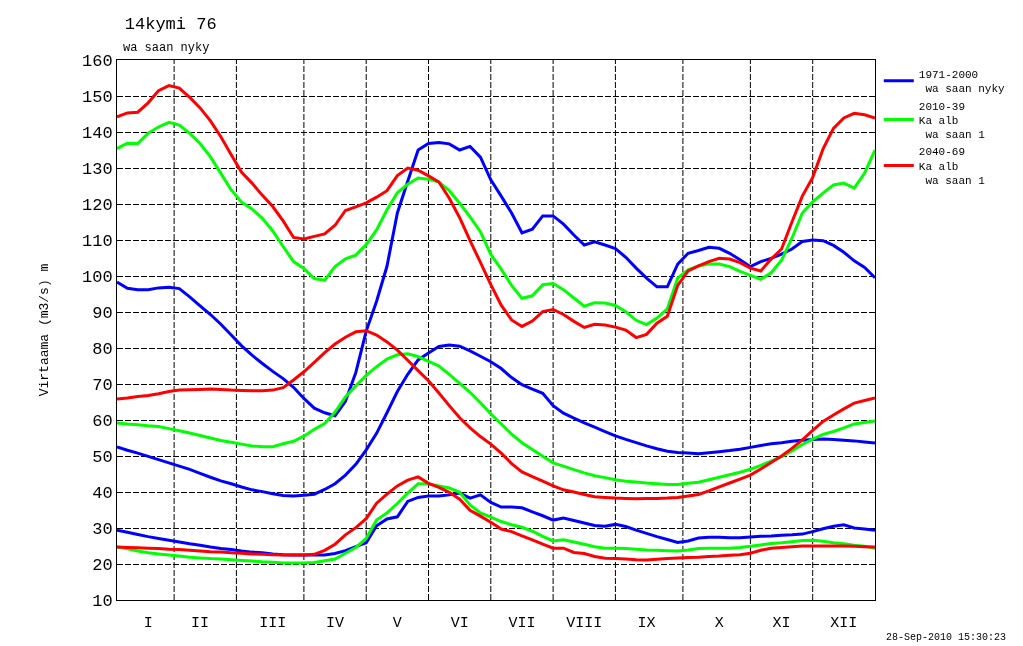 The width and height of the screenshot is (1023, 646). What do you see at coordinates (397, 623) in the screenshot?
I see `x-tick-label: V` at bounding box center [397, 623].